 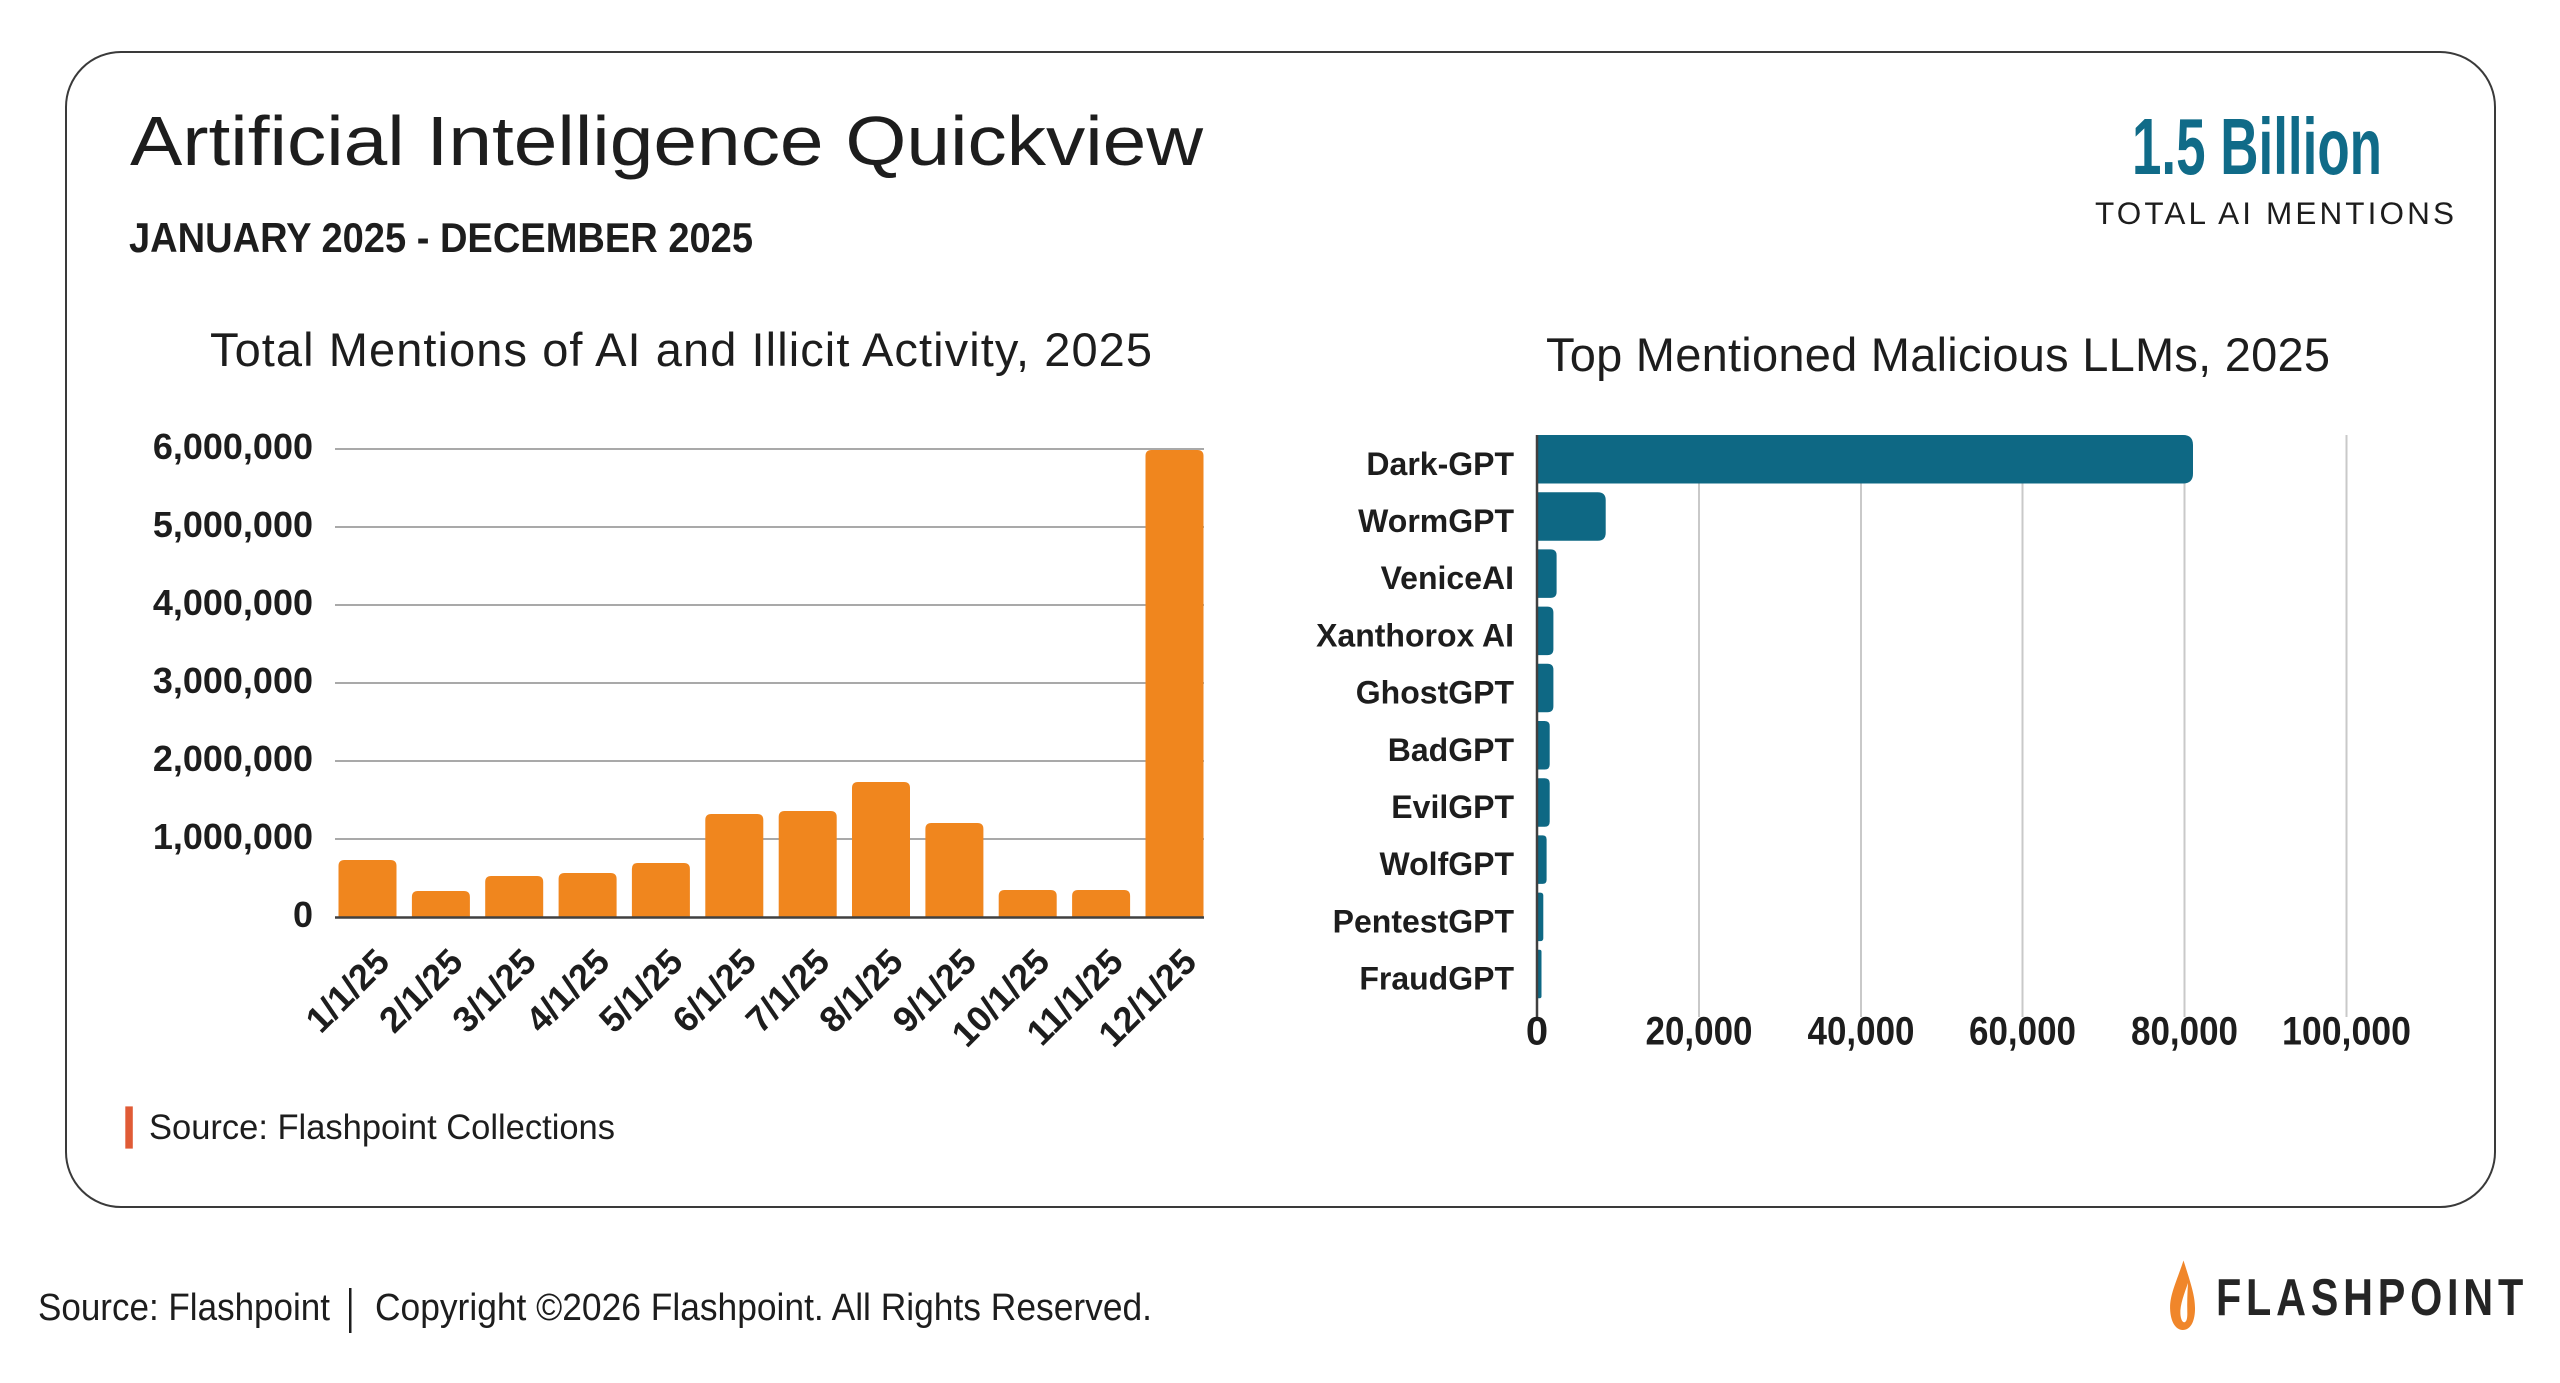 I want to click on svg-text: FraudGPT, so click(x=1436, y=979).